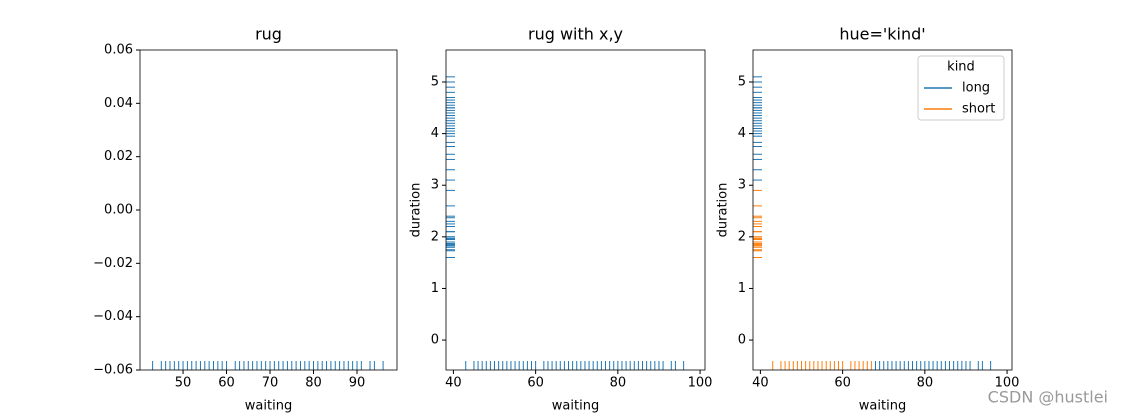  I want to click on y-tick-label: 0.06, so click(118, 50).